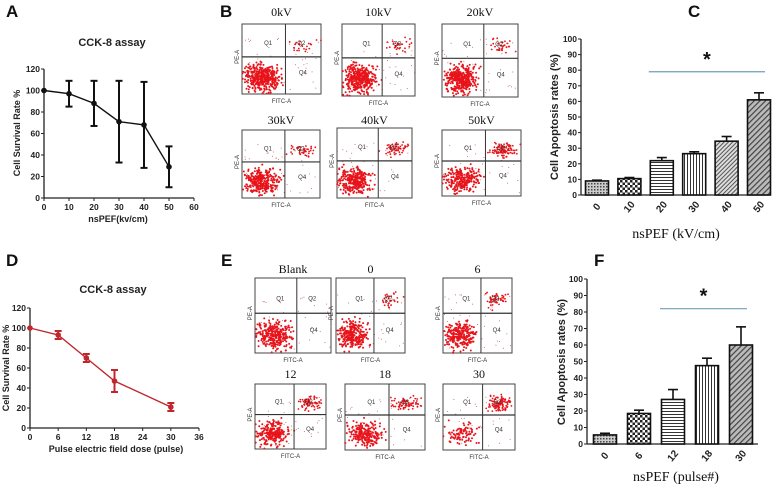 This screenshot has height=490, width=778. Describe the element at coordinates (707, 404) in the screenshot. I see `bar` at that location.